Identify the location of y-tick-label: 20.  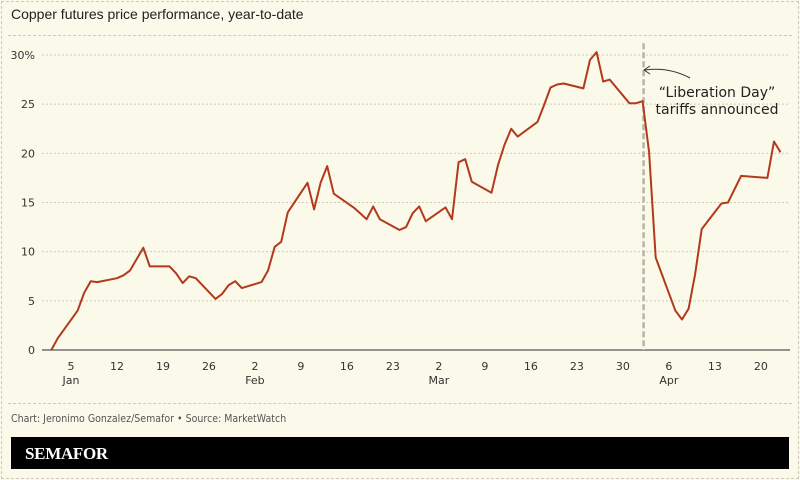
(28, 153).